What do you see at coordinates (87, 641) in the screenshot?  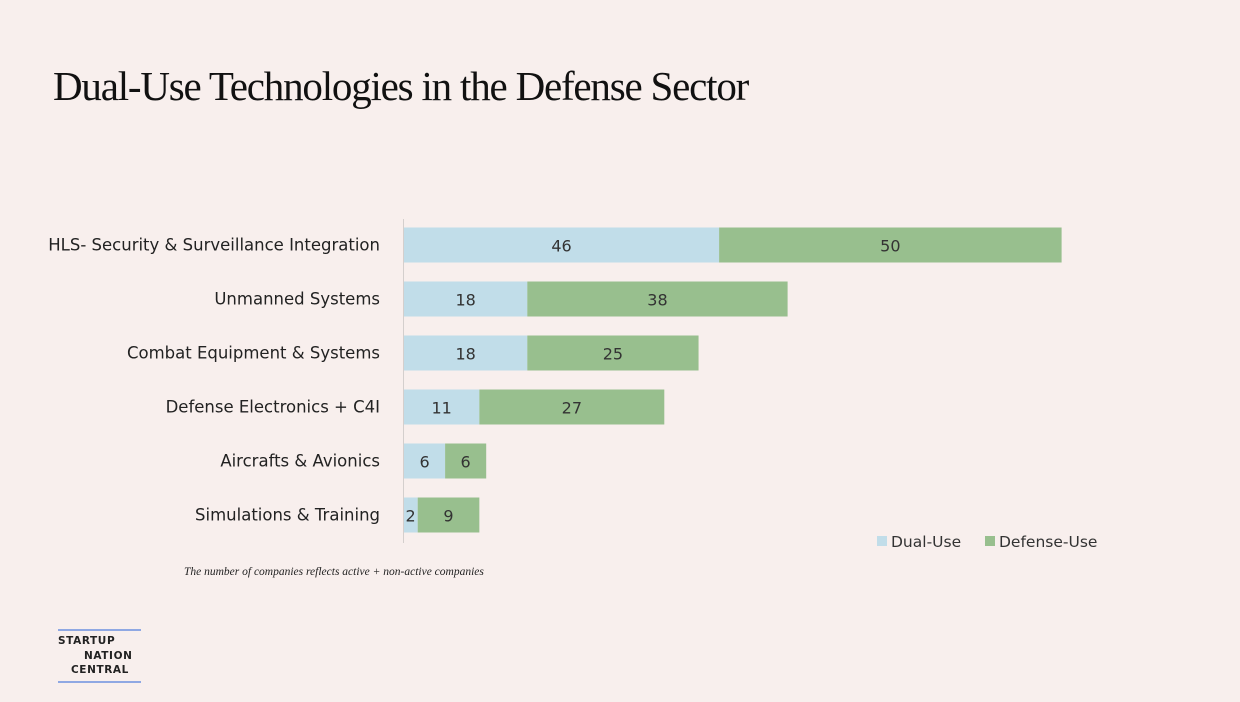 I see `logo-word-startup: STARTUP` at bounding box center [87, 641].